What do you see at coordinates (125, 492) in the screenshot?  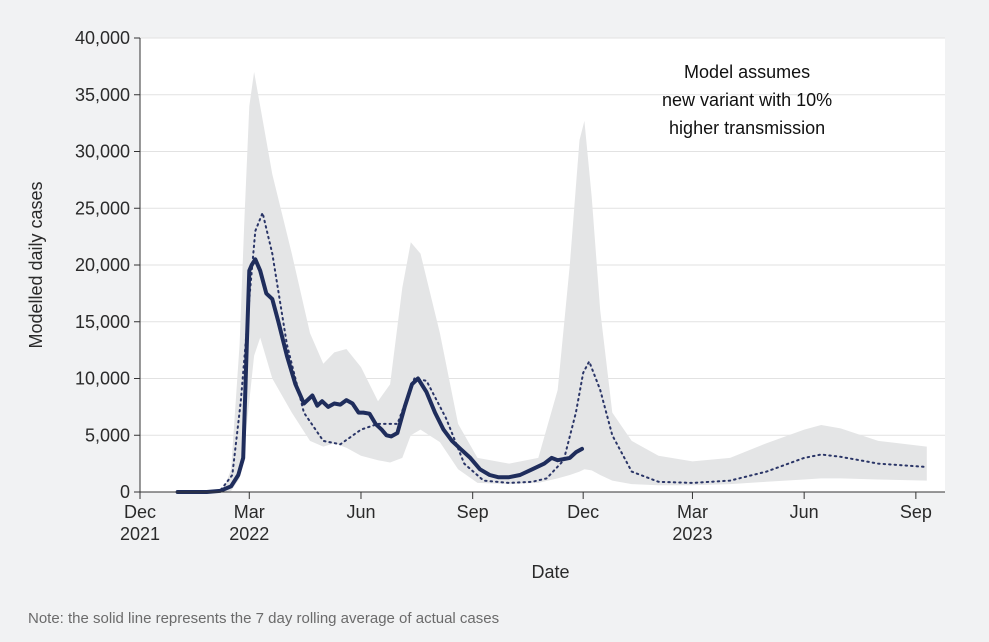 I see `y-tick-label: 0` at bounding box center [125, 492].